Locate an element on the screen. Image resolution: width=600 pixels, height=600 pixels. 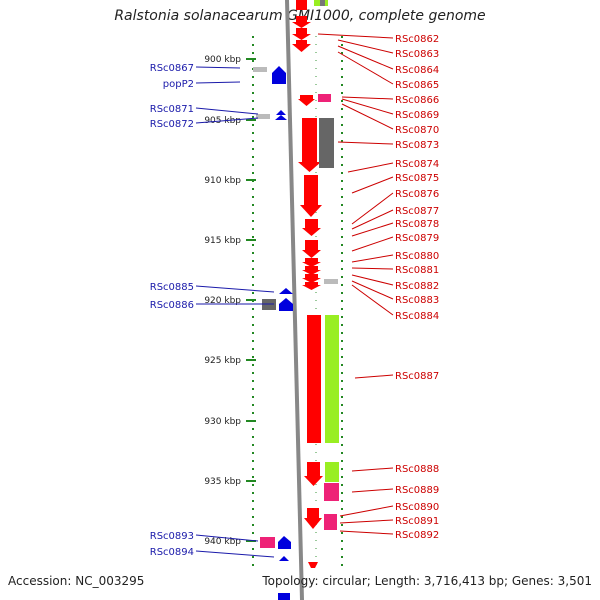
gene-label-rsc0876: RSc0876 is located at coordinates (417, 194).